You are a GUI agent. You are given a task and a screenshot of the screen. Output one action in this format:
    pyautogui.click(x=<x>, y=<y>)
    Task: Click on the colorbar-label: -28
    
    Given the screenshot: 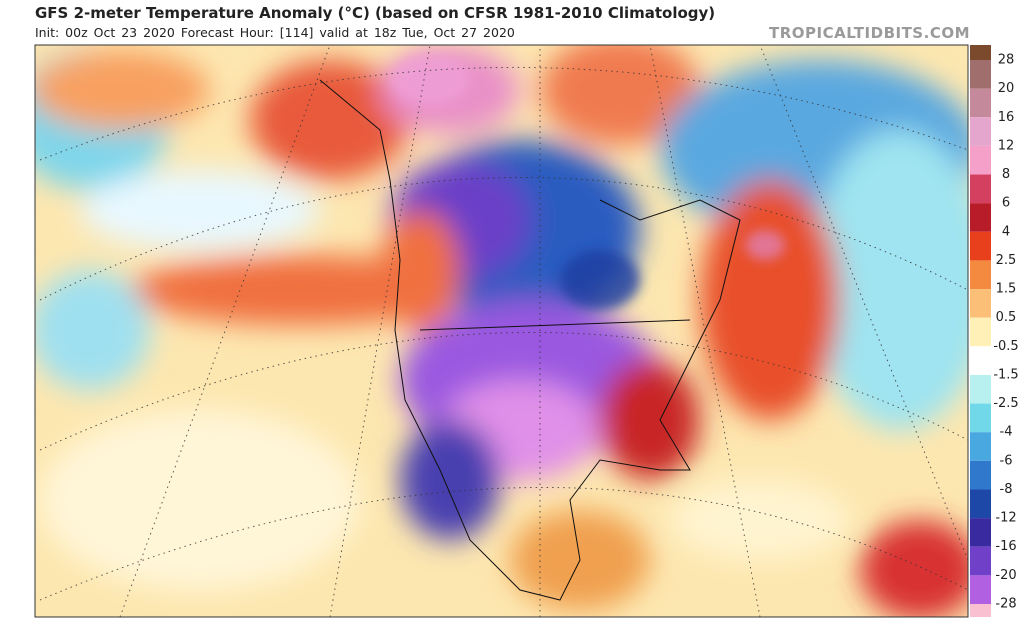 What is the action you would take?
    pyautogui.click(x=1005, y=604)
    